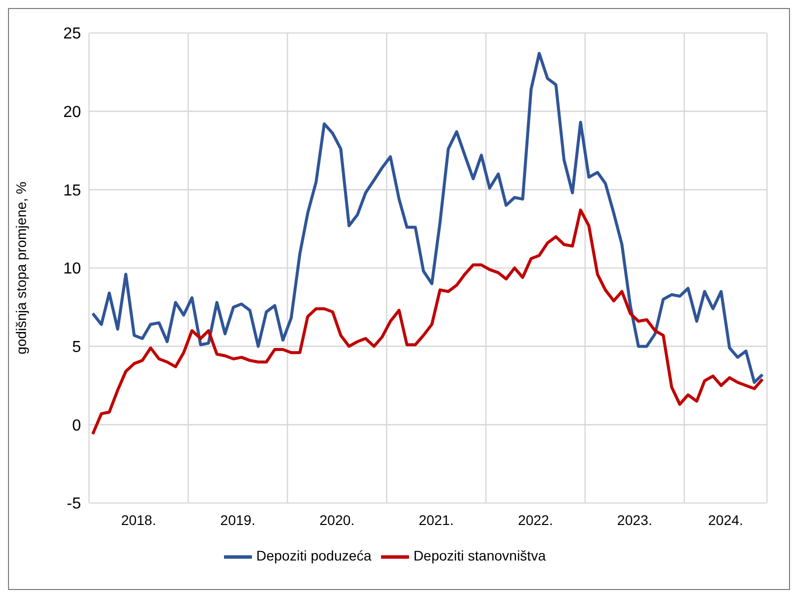  Describe the element at coordinates (726, 520) in the screenshot. I see `x-tick-label: 2024.` at that location.